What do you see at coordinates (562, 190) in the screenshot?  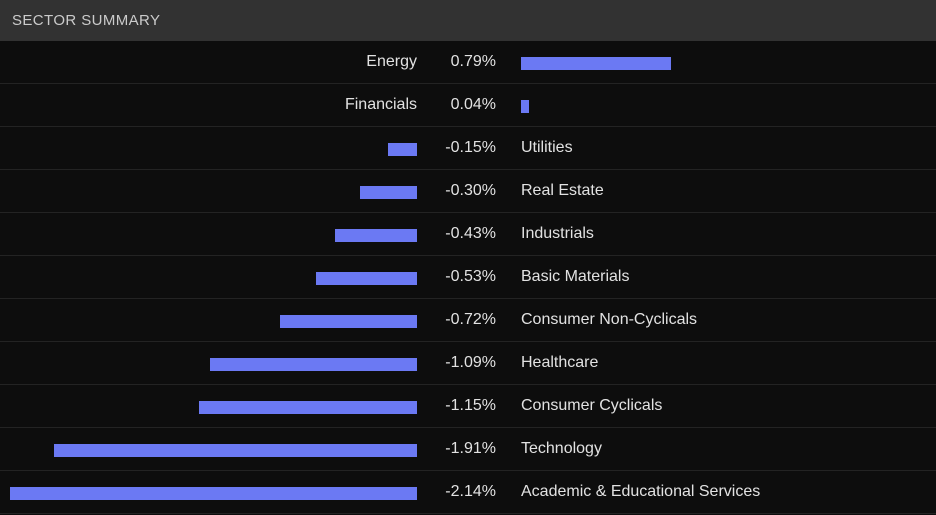 I see `sector-label: Real Estate` at bounding box center [562, 190].